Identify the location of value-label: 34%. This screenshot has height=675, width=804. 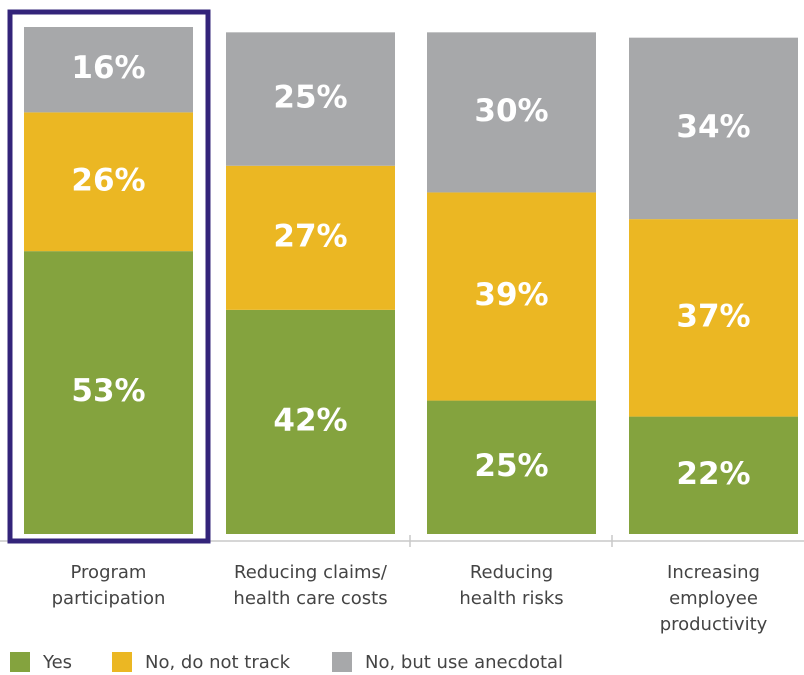
(713, 127).